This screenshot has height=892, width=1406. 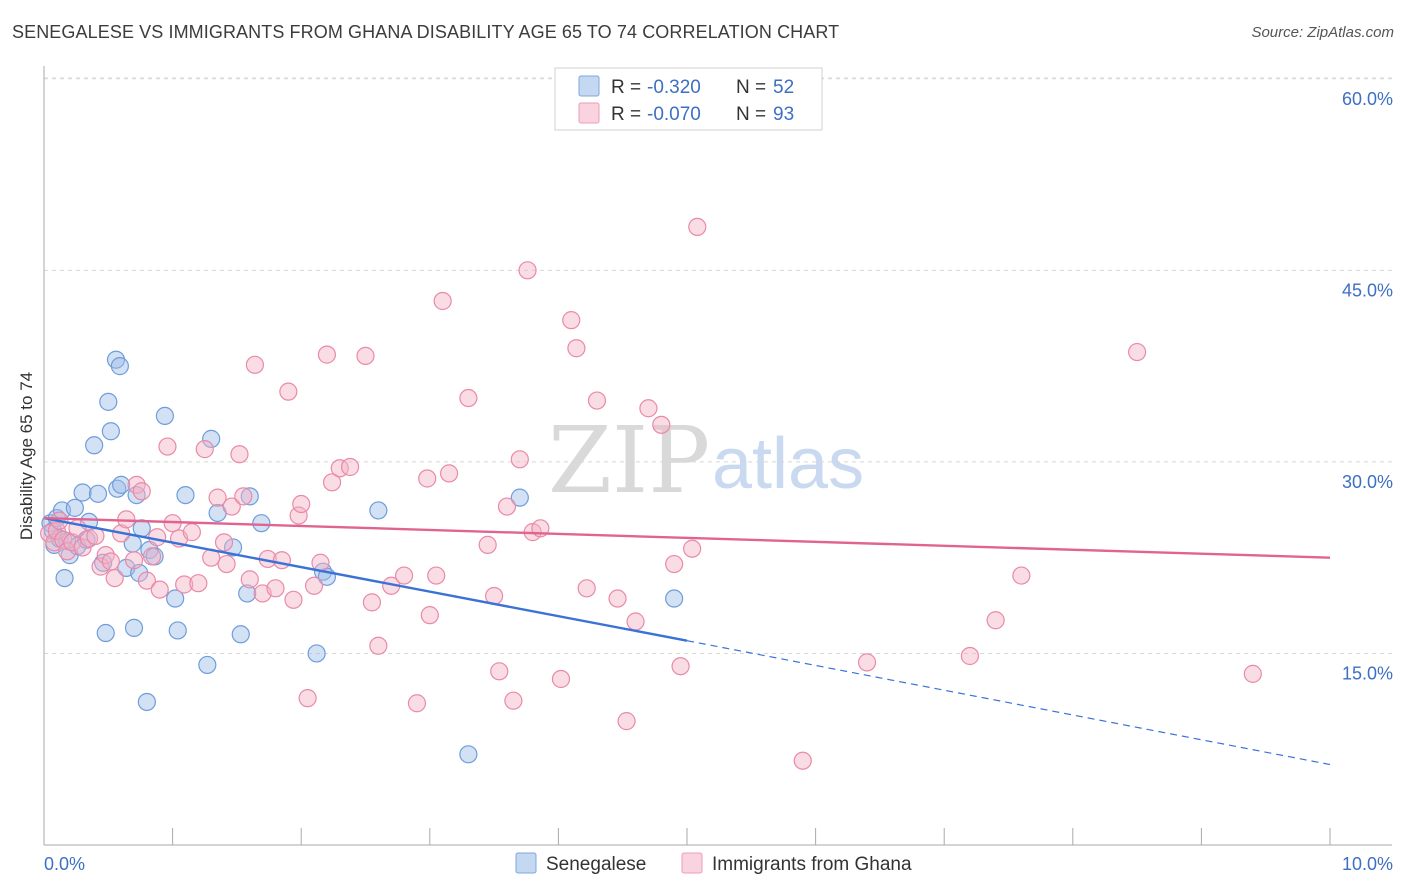 I want to click on legend-bottom-swatch-ghana, so click(x=692, y=863).